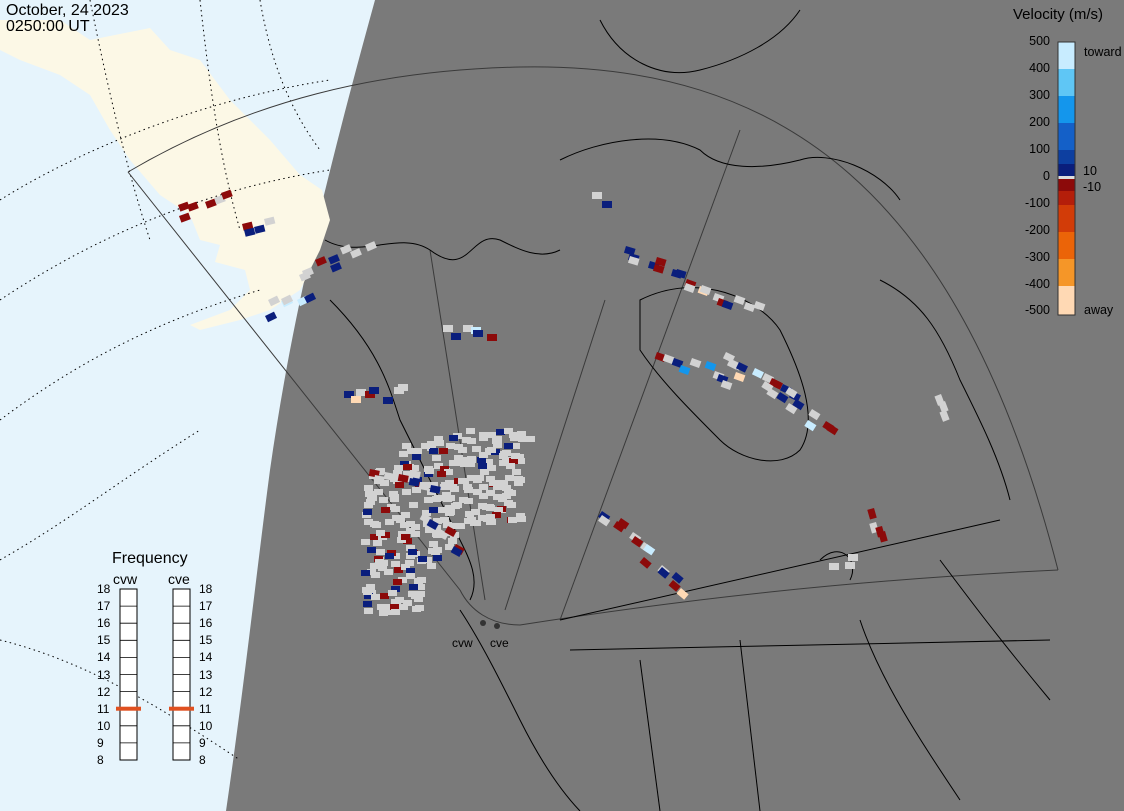 Image resolution: width=1124 pixels, height=811 pixels. What do you see at coordinates (206, 606) in the screenshot?
I see `frequency-scale-right: 17` at bounding box center [206, 606].